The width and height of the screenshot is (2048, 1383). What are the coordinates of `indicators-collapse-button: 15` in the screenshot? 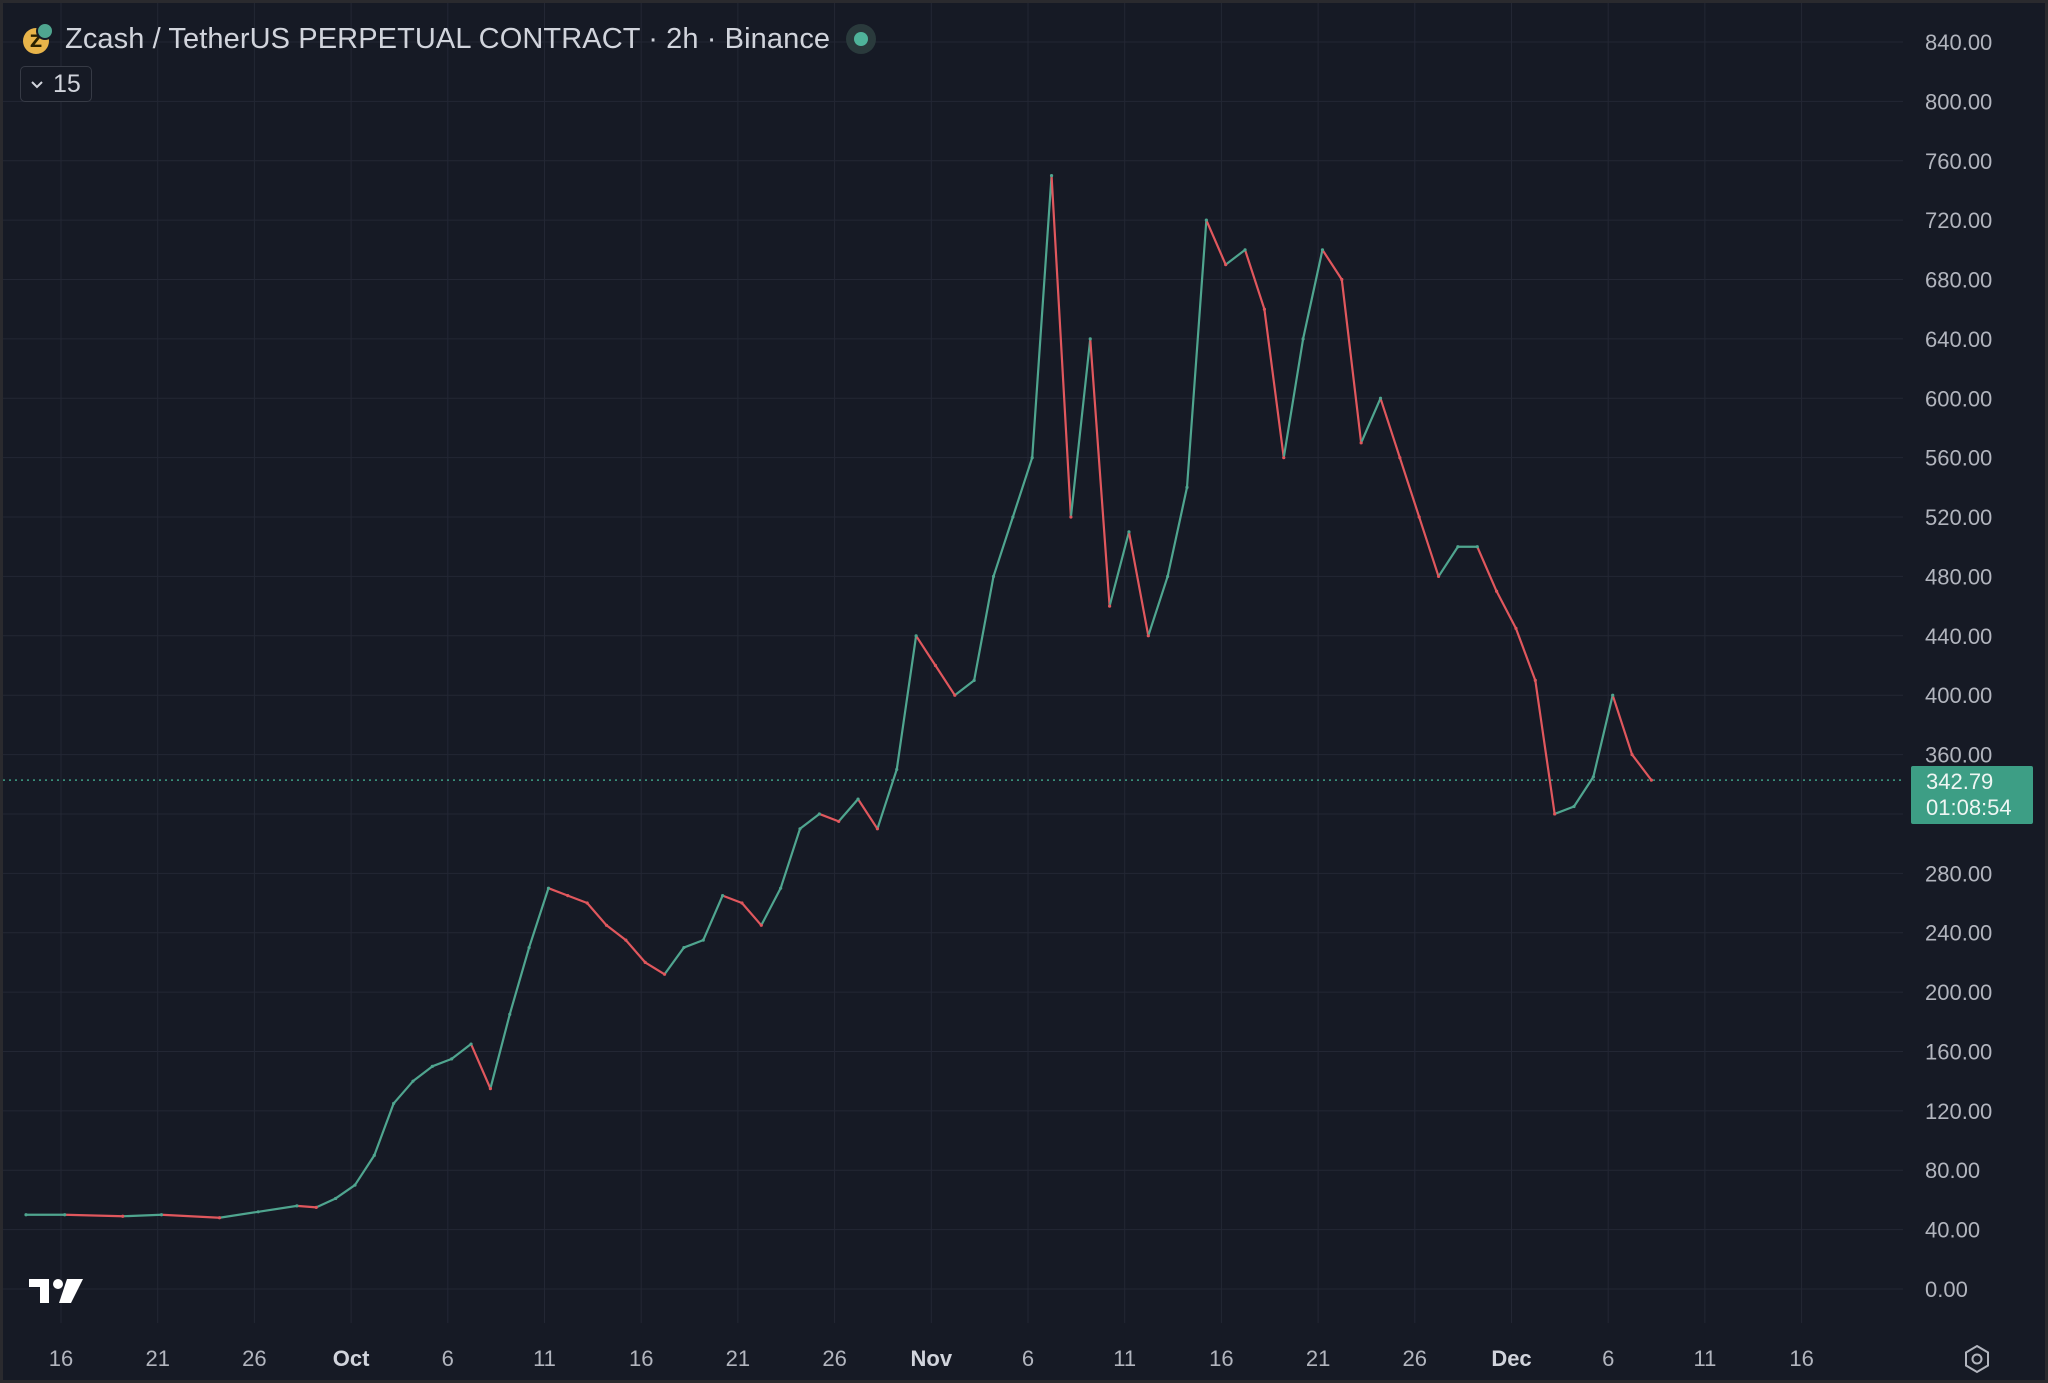 It's located at (56, 84).